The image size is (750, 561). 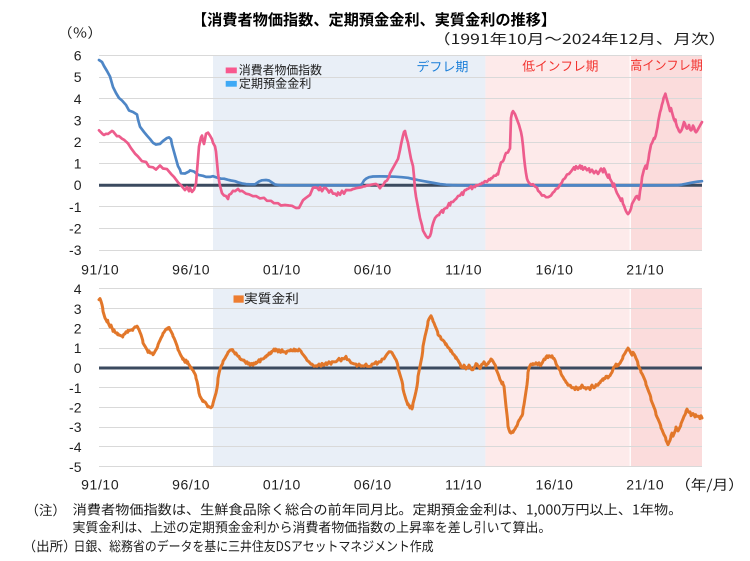 I want to click on svg-text: 5, so click(x=78, y=77).